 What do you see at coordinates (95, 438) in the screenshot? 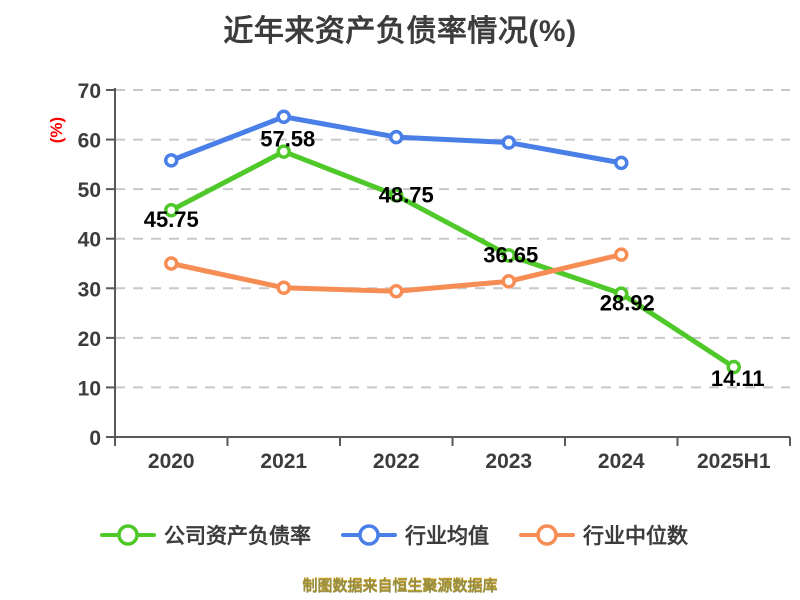
I see `y-tick-label: 0` at bounding box center [95, 438].